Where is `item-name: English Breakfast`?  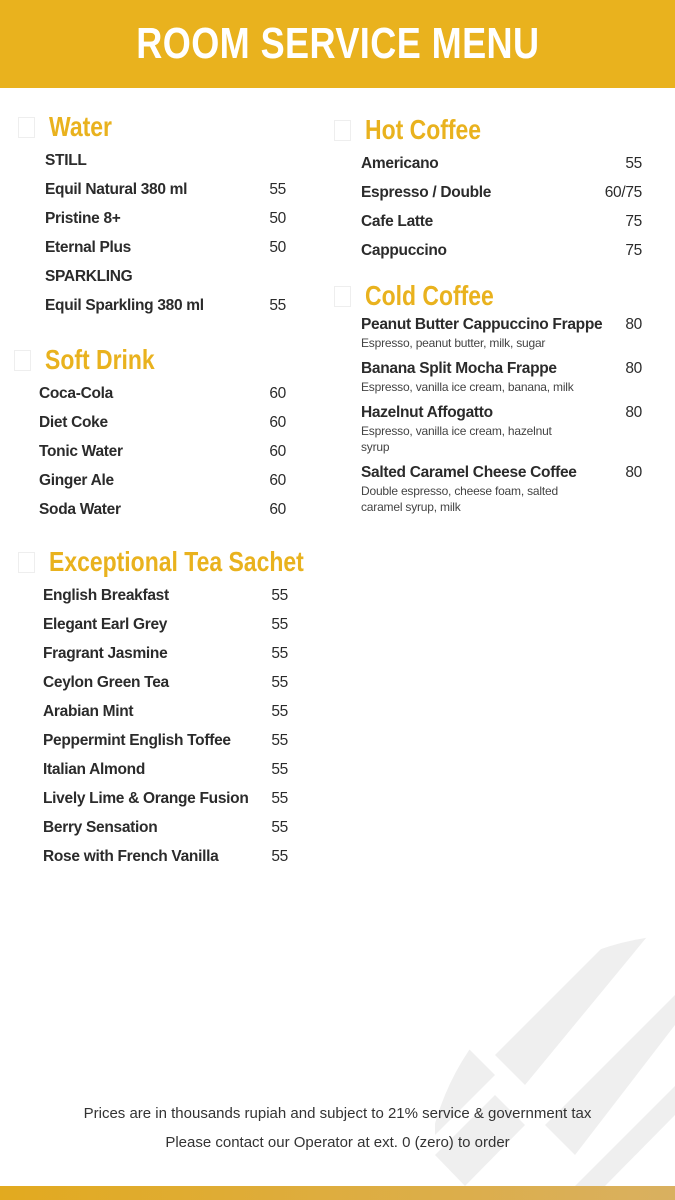 item-name: English Breakfast is located at coordinates (106, 595).